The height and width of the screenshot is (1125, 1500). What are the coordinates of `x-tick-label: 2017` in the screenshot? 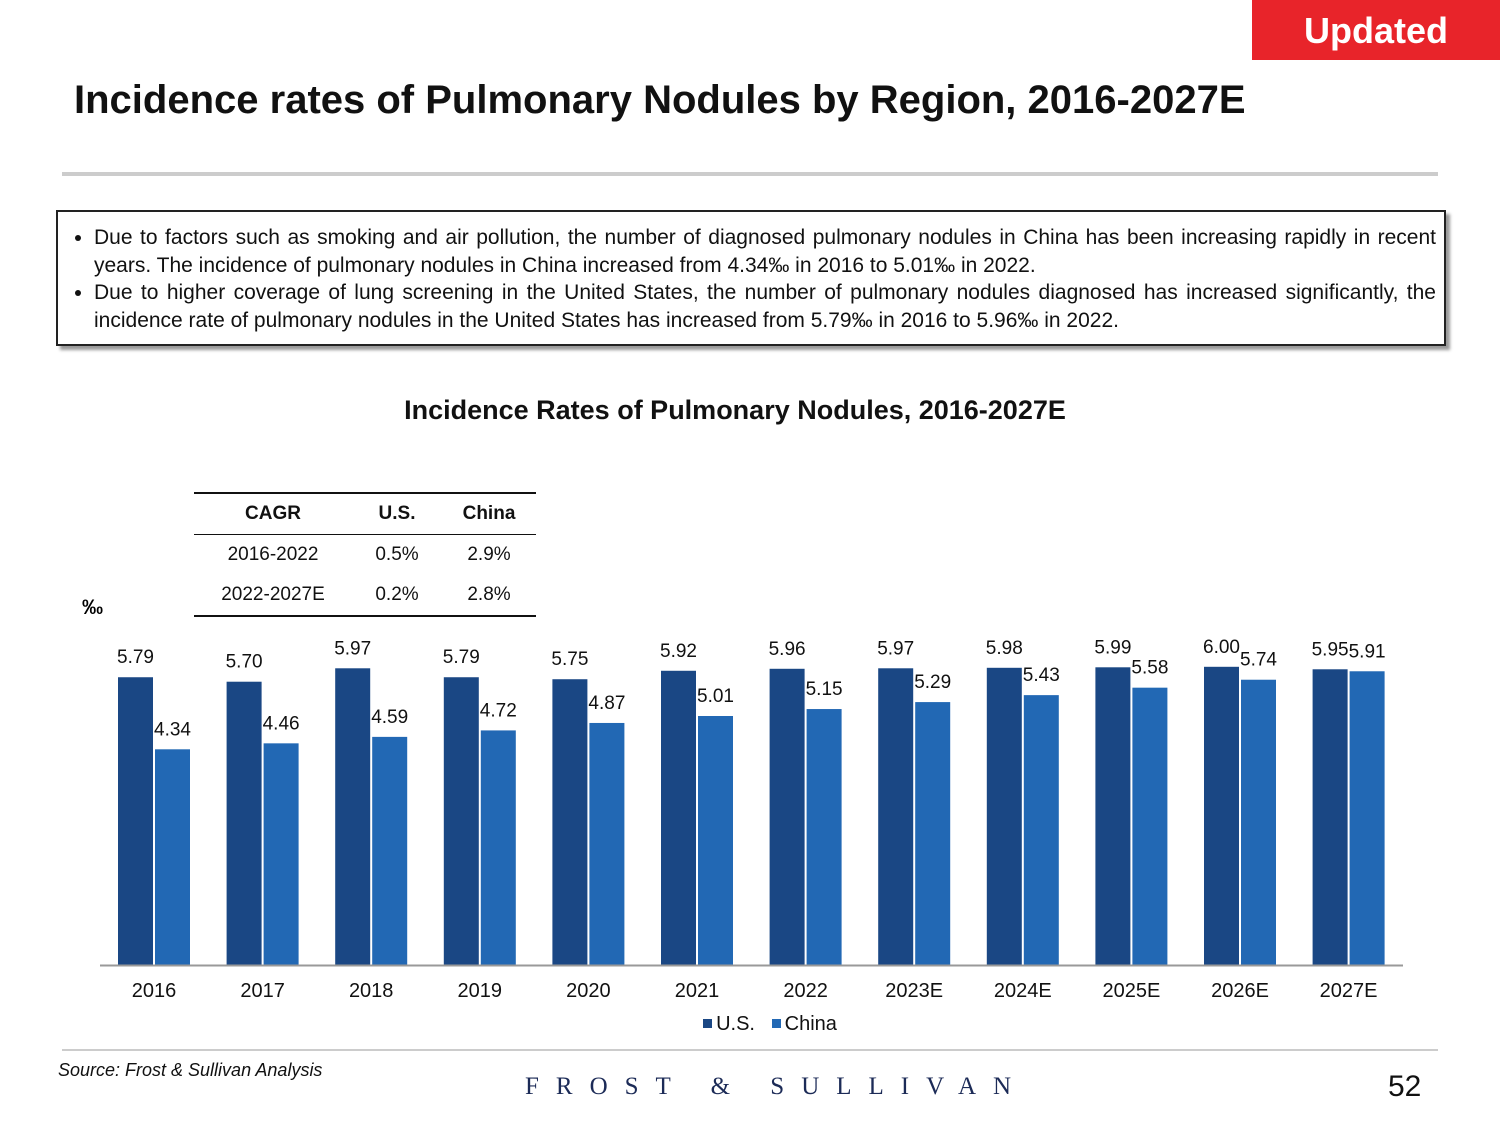 It's located at (262, 991).